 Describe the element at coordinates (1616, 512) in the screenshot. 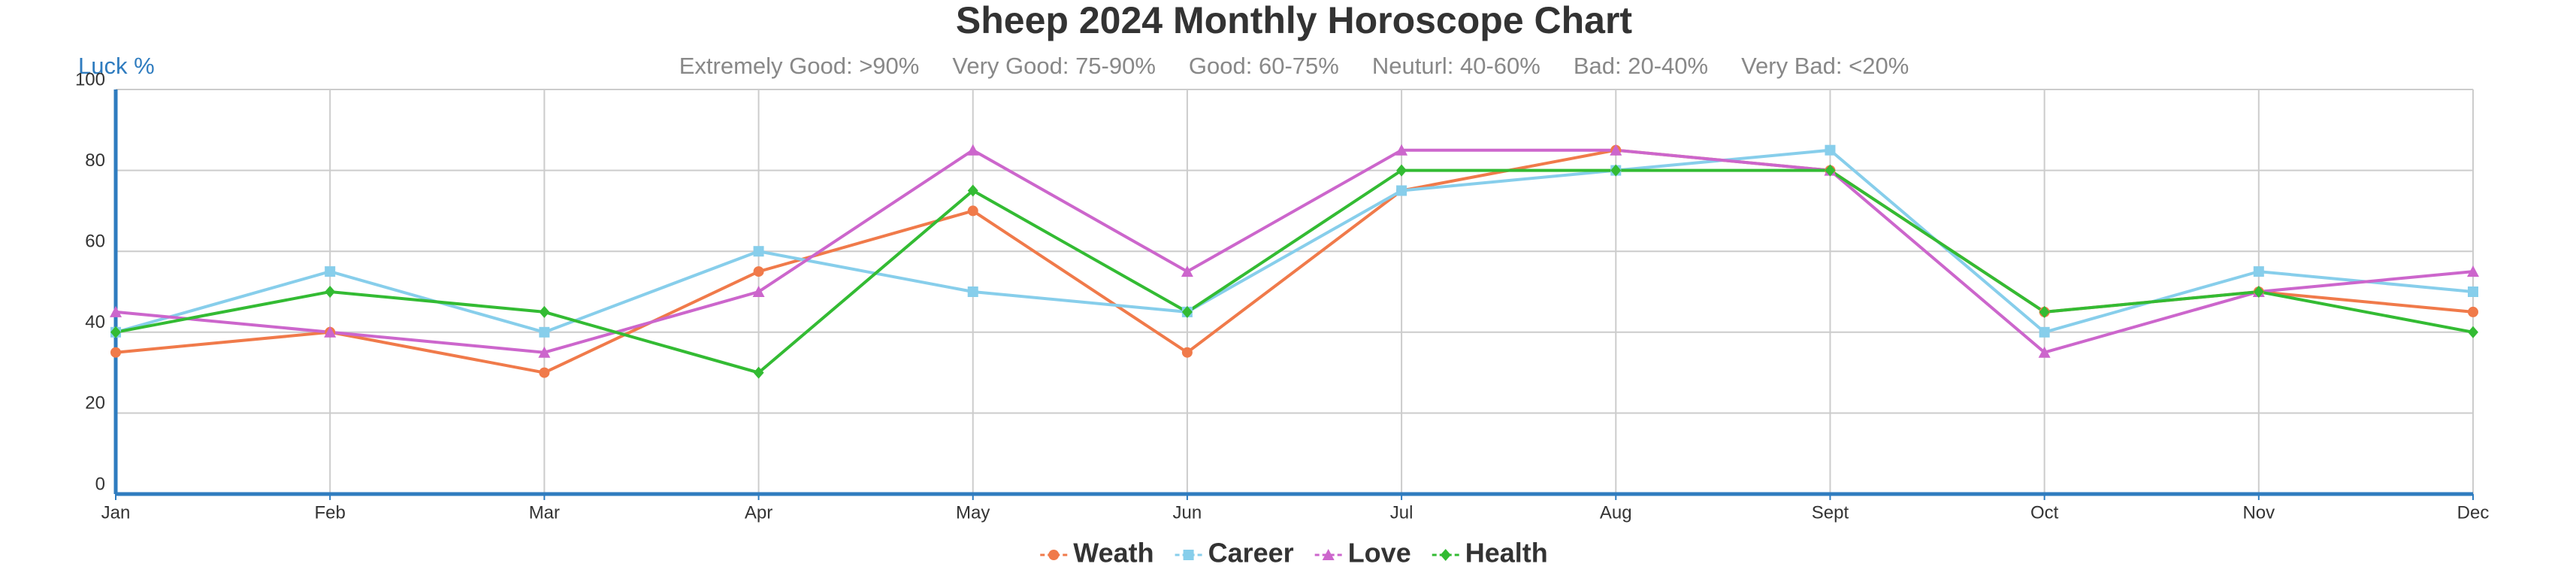

I see `x-tick-label: Aug` at that location.